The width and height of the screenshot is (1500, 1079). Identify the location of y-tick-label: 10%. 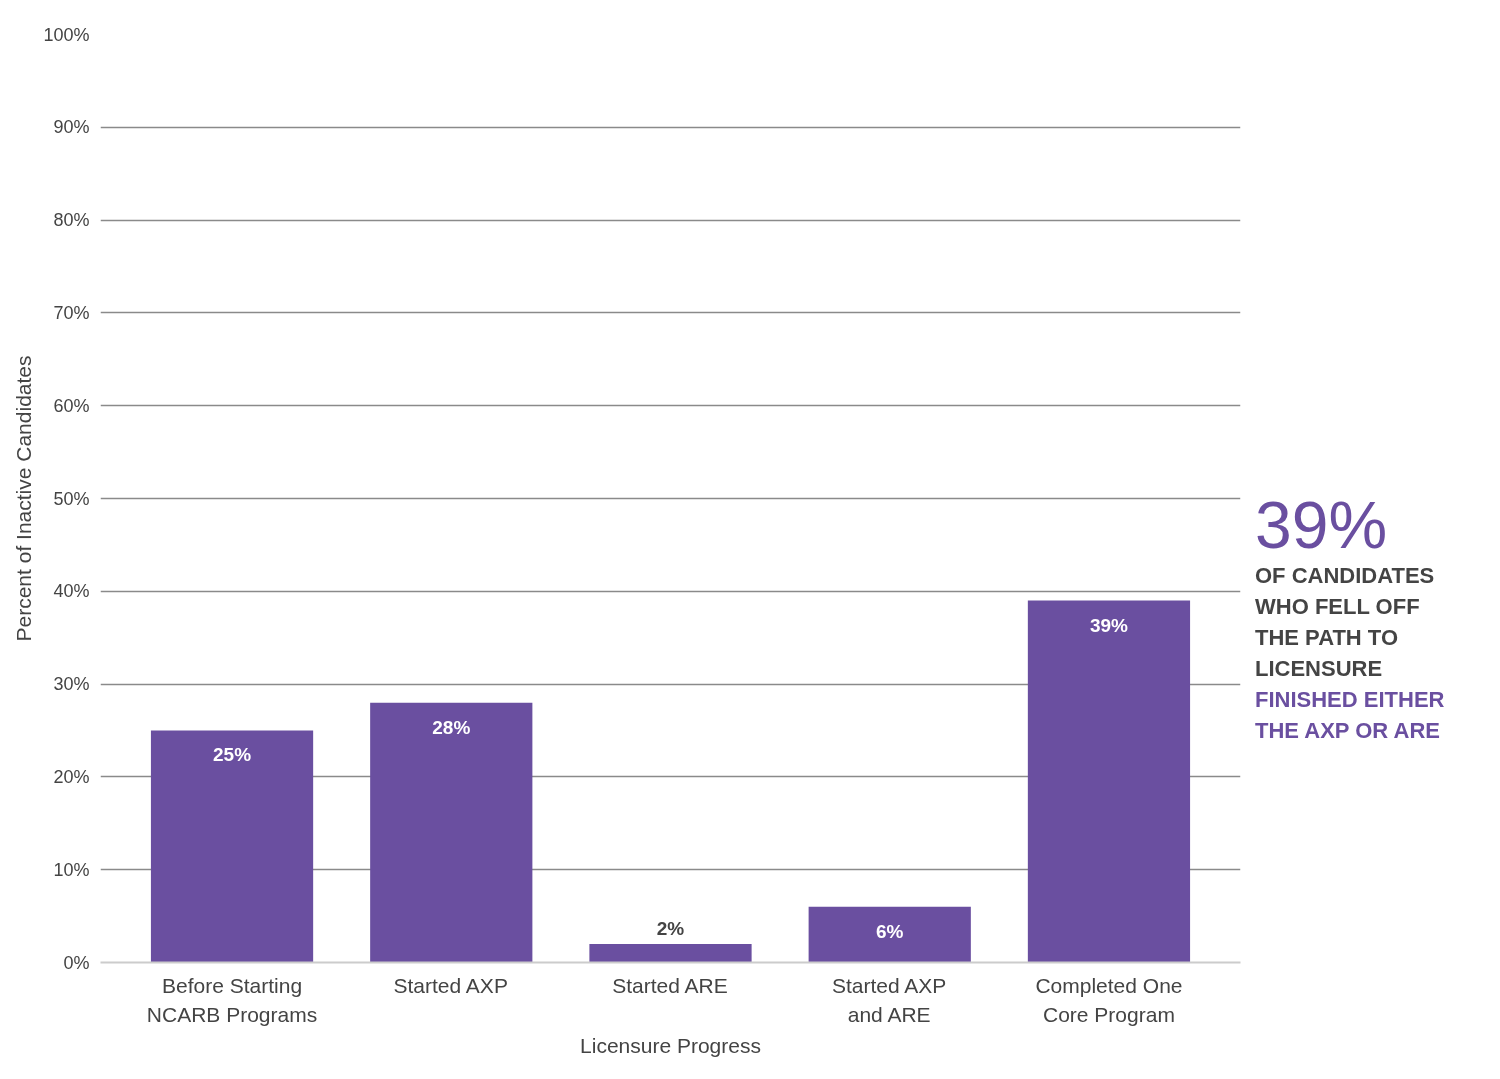
(71, 869).